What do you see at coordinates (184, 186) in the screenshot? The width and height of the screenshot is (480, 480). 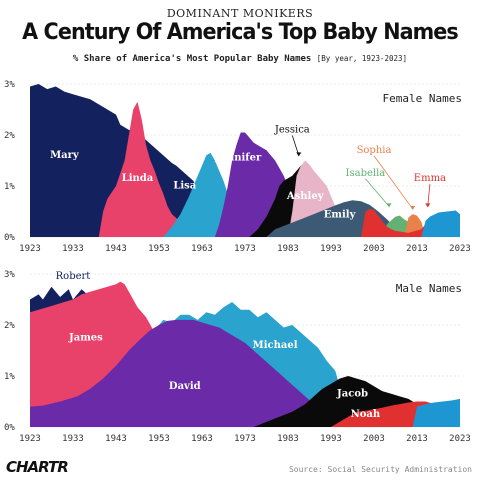 I see `female-label-lisa: Lisa` at bounding box center [184, 186].